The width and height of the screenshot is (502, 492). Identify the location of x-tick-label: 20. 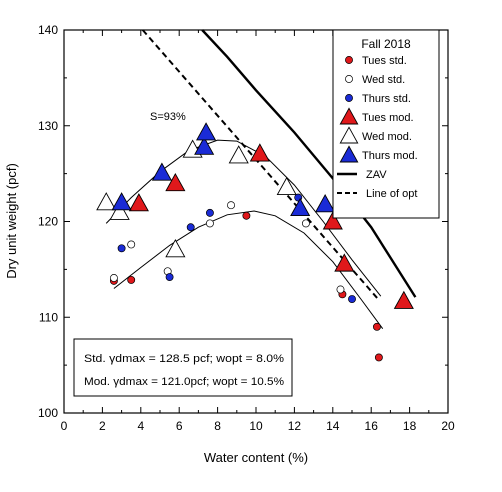
(448, 426).